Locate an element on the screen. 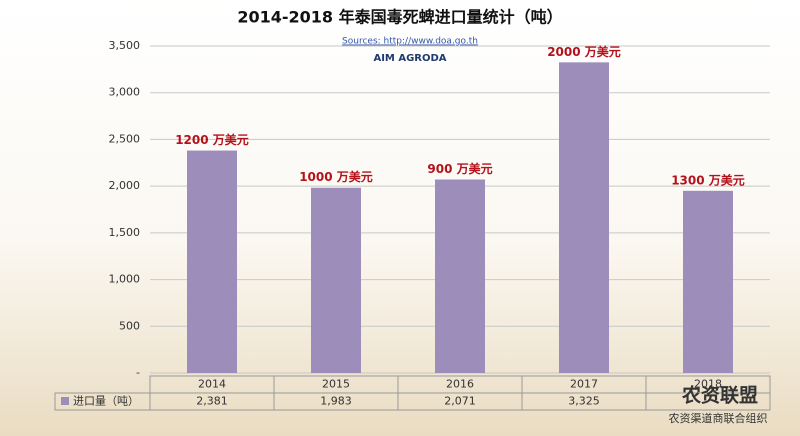 The height and width of the screenshot is (436, 800). table-value: 1,983 is located at coordinates (336, 401).